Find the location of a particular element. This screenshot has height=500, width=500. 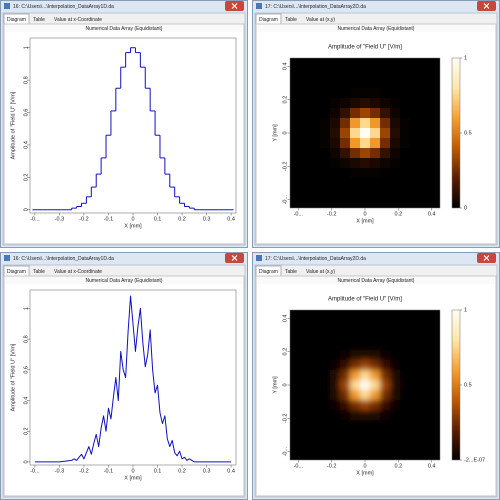

close-icon is located at coordinates (486, 258).